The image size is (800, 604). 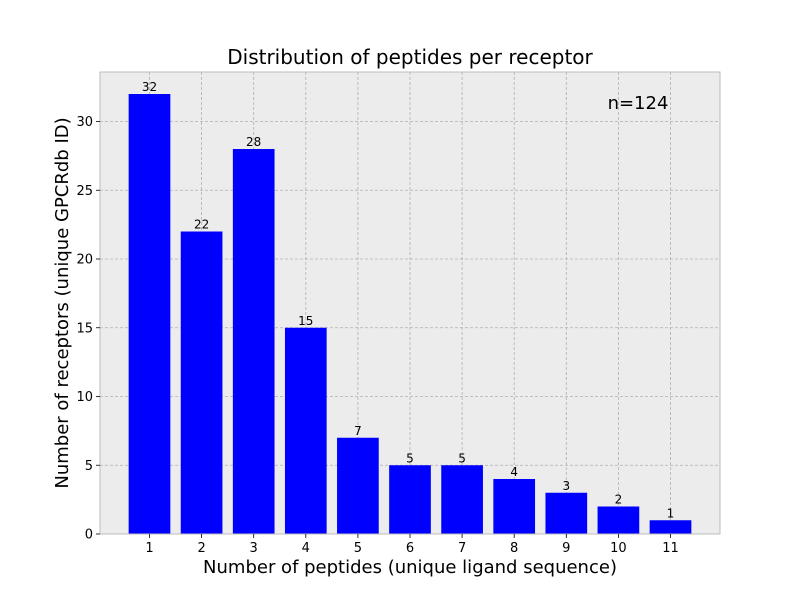 I want to click on x-tick-label: 9, so click(x=566, y=548).